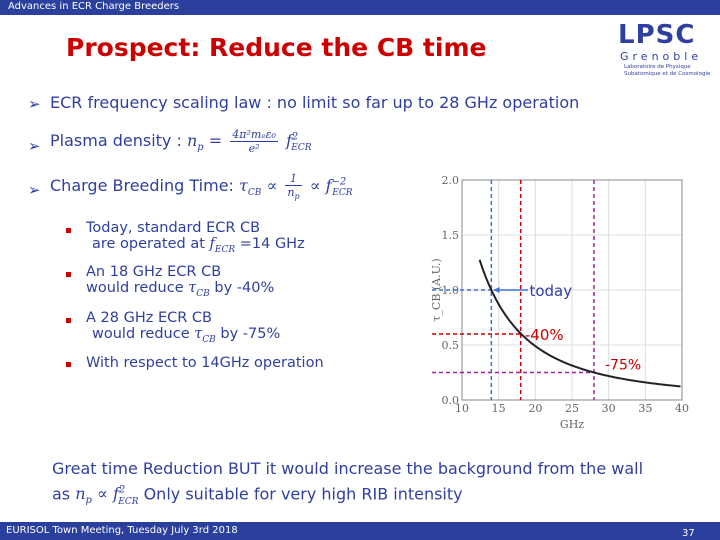 Image resolution: width=720 pixels, height=540 pixels. I want to click on x-tick-label: 30, so click(609, 408).